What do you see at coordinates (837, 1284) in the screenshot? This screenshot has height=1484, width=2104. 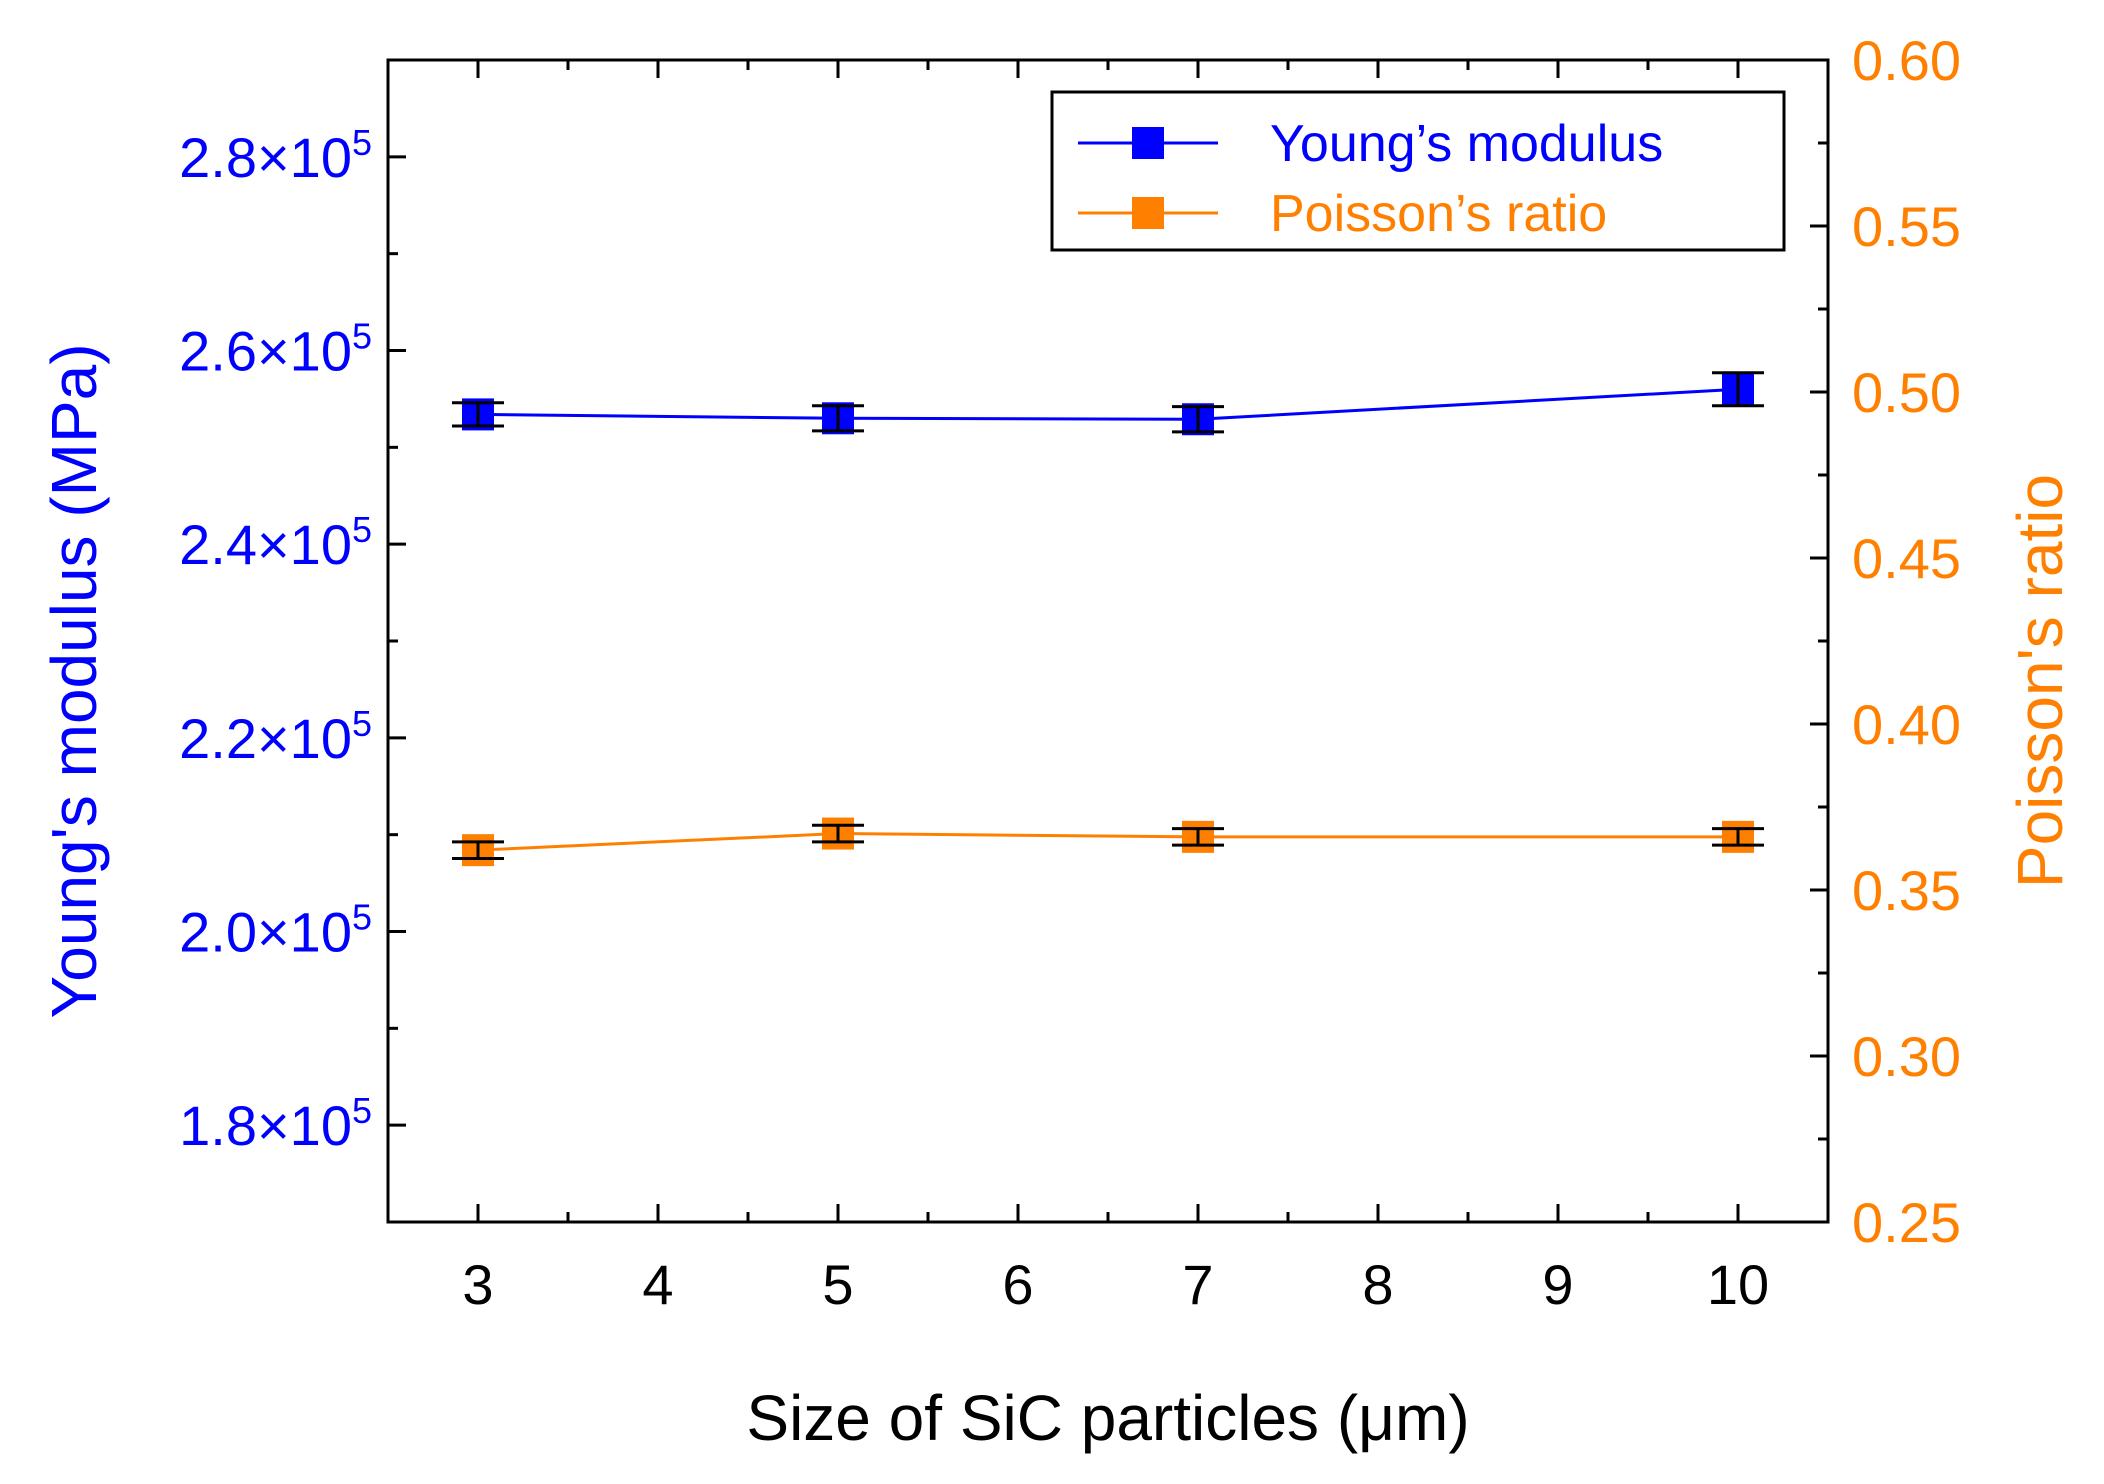 I see `x-tick-label: 5` at bounding box center [837, 1284].